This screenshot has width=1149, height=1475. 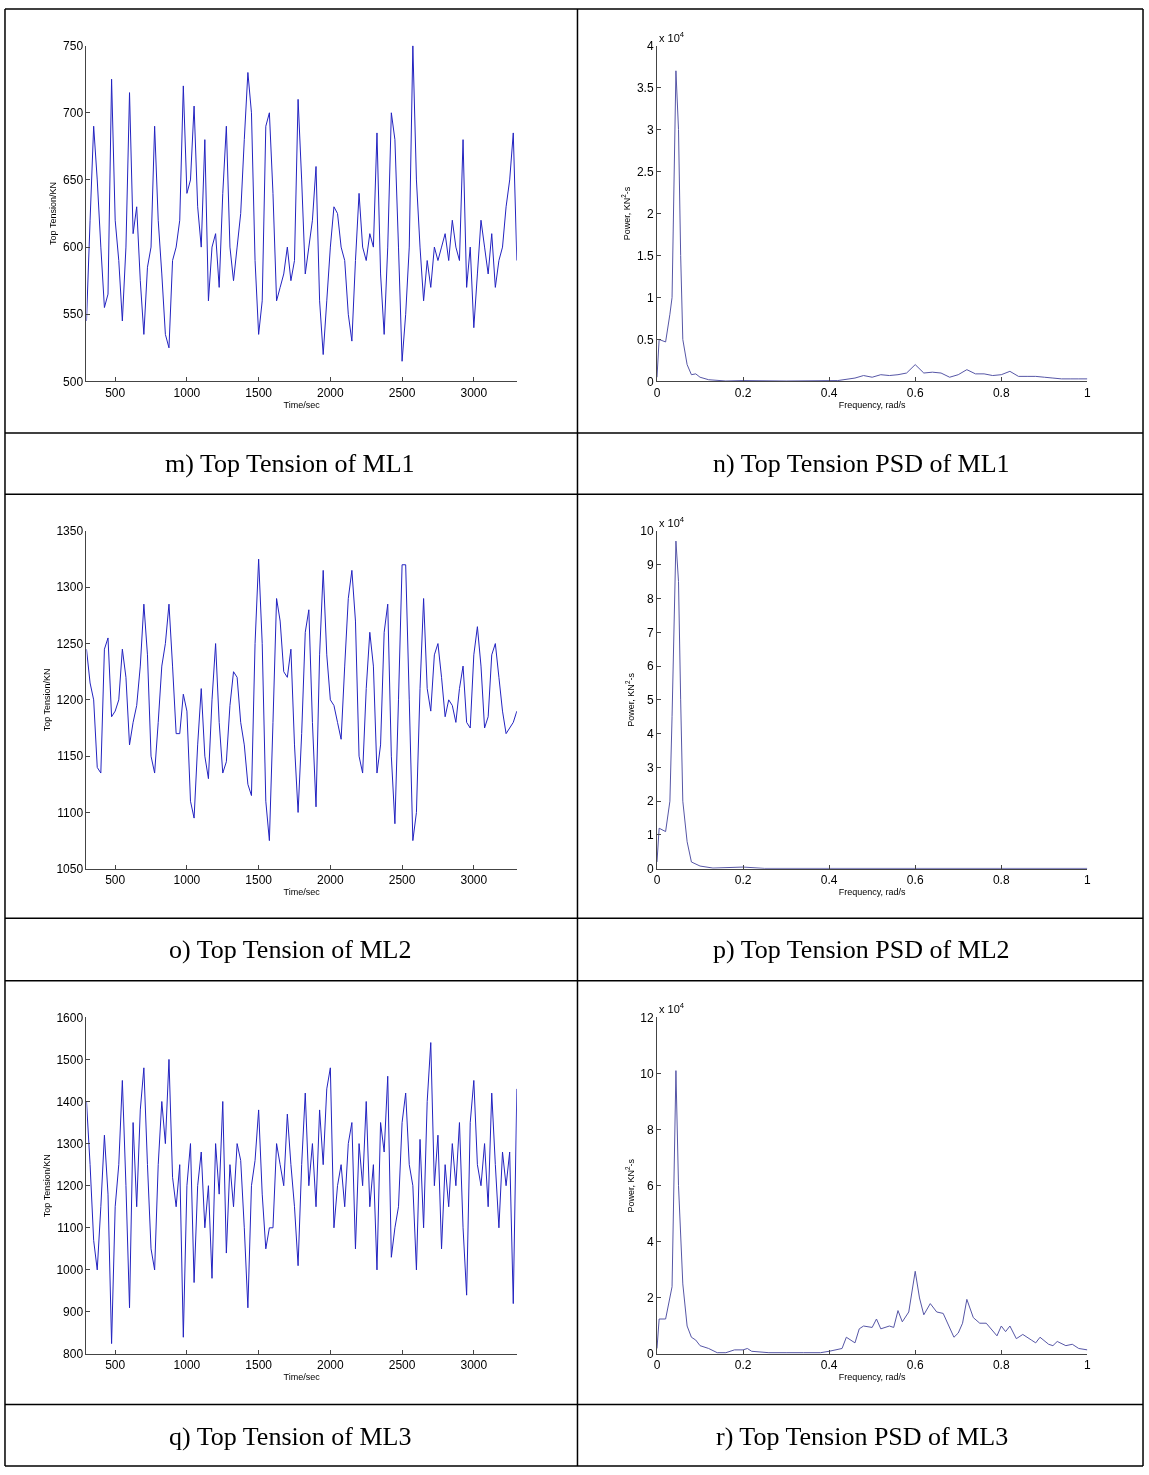 What do you see at coordinates (73, 112) in the screenshot?
I see `y-tick-label: 700` at bounding box center [73, 112].